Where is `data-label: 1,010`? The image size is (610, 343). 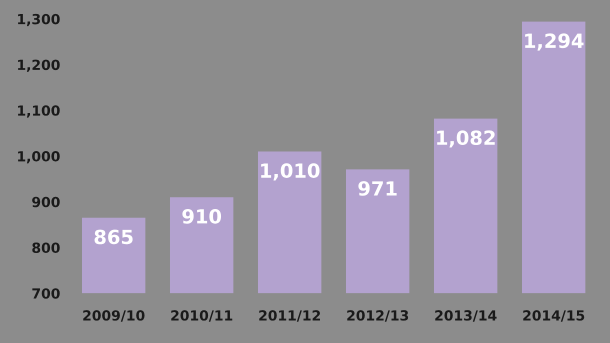
data-label: 1,010 is located at coordinates (290, 171).